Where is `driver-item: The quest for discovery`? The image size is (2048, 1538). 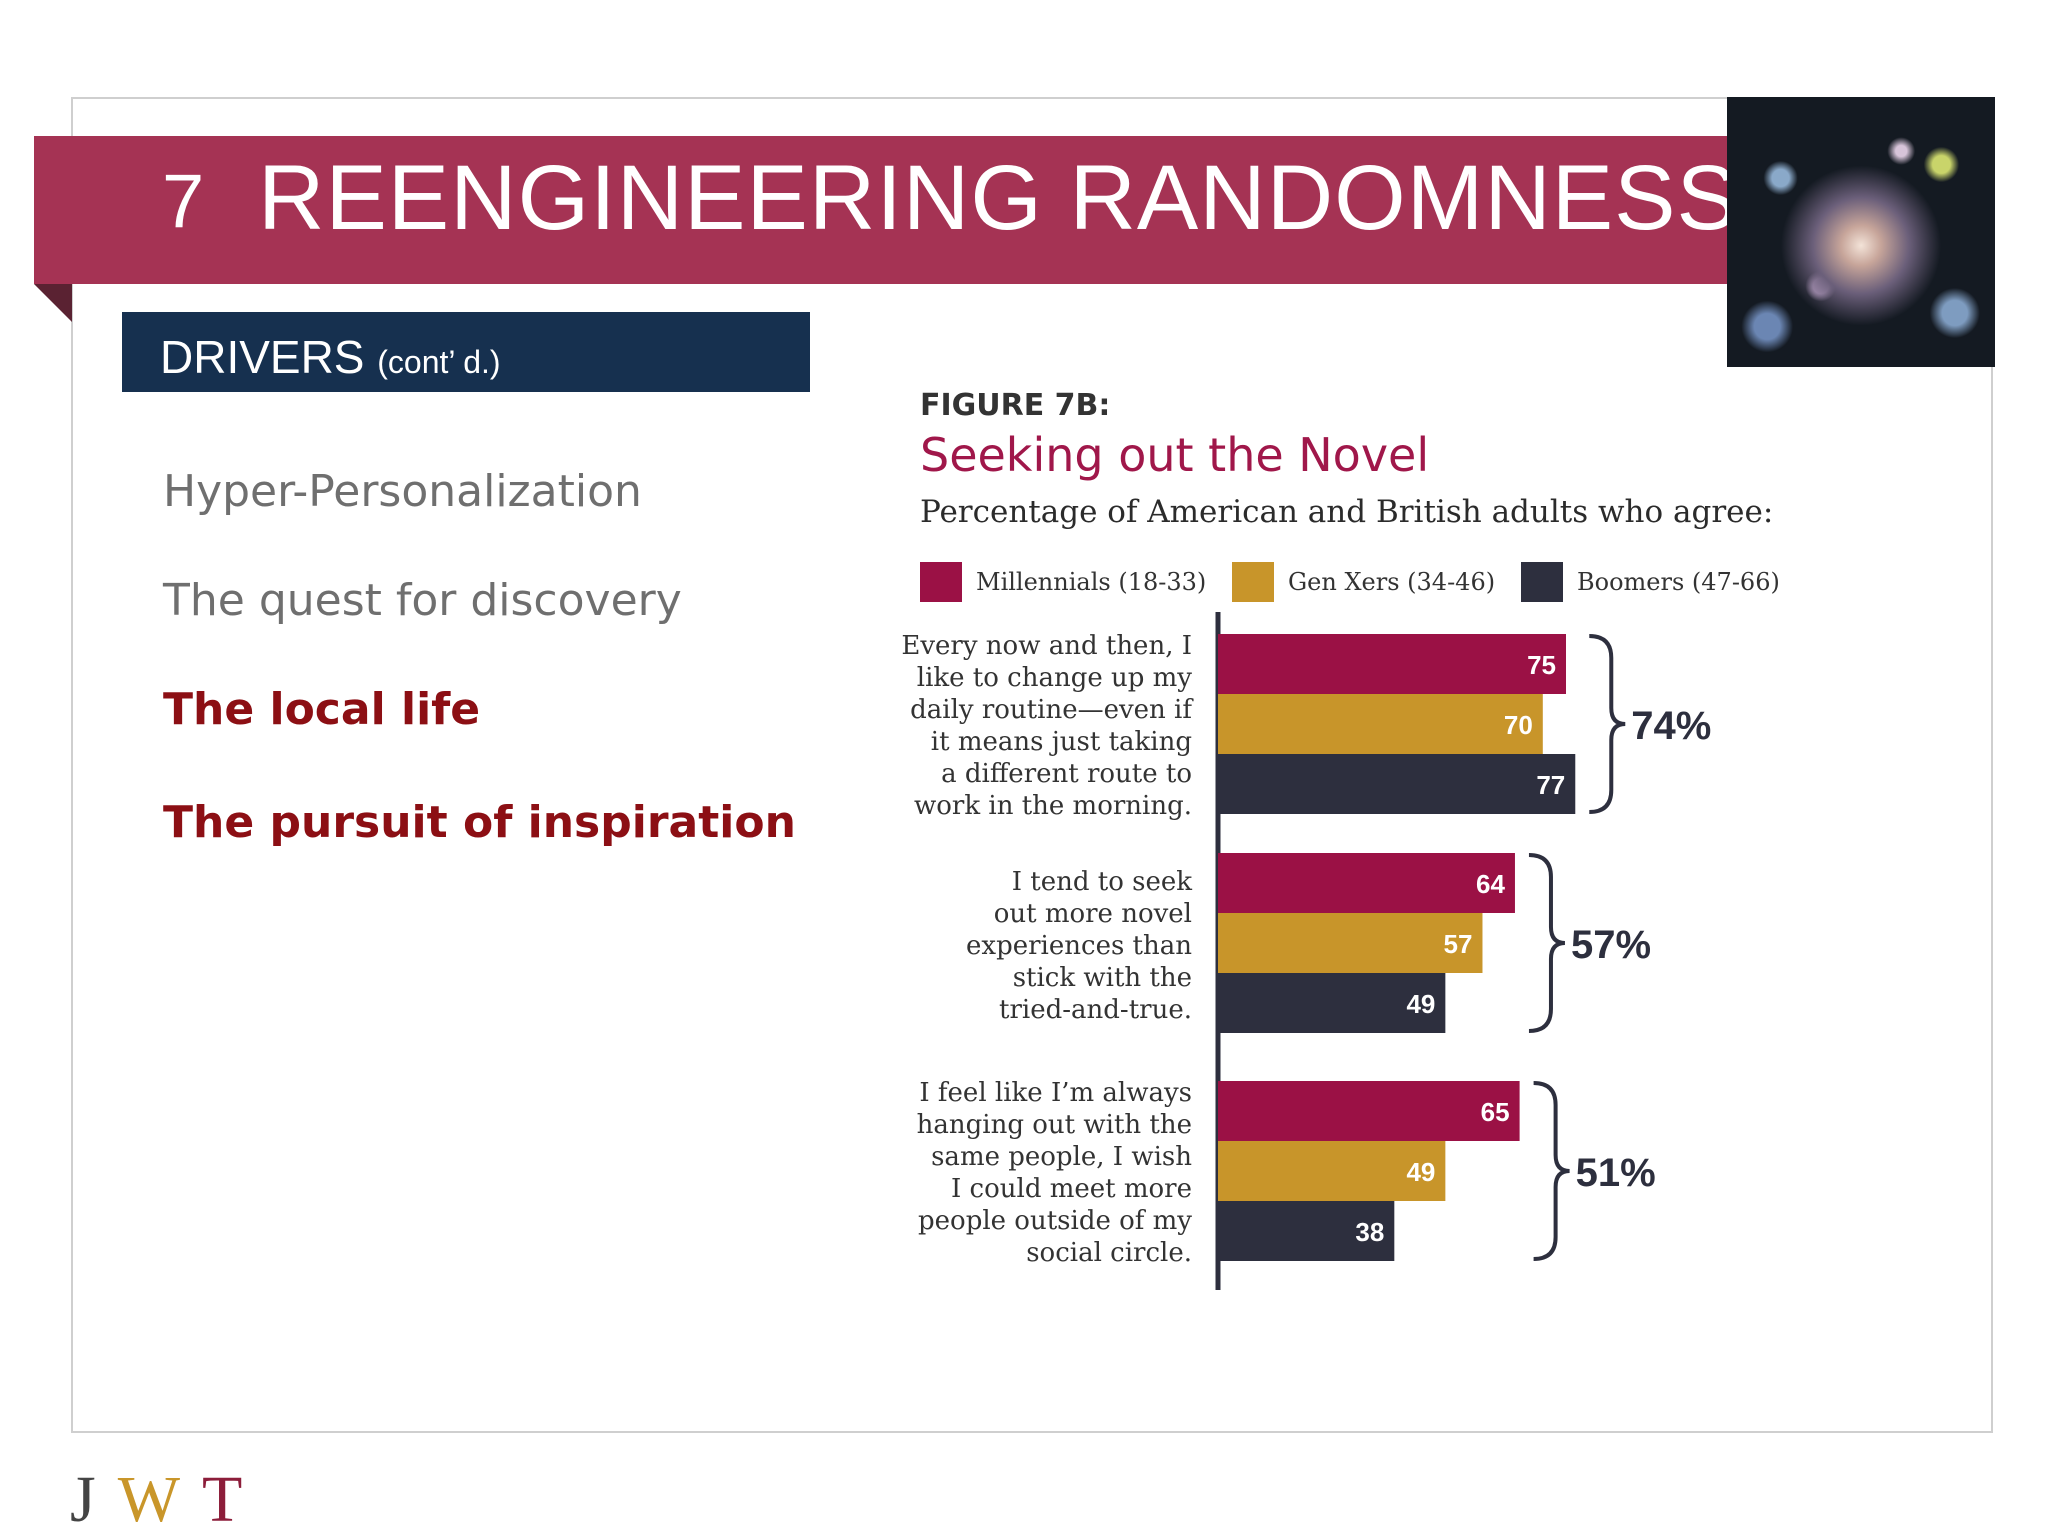 driver-item: The quest for discovery is located at coordinates (422, 600).